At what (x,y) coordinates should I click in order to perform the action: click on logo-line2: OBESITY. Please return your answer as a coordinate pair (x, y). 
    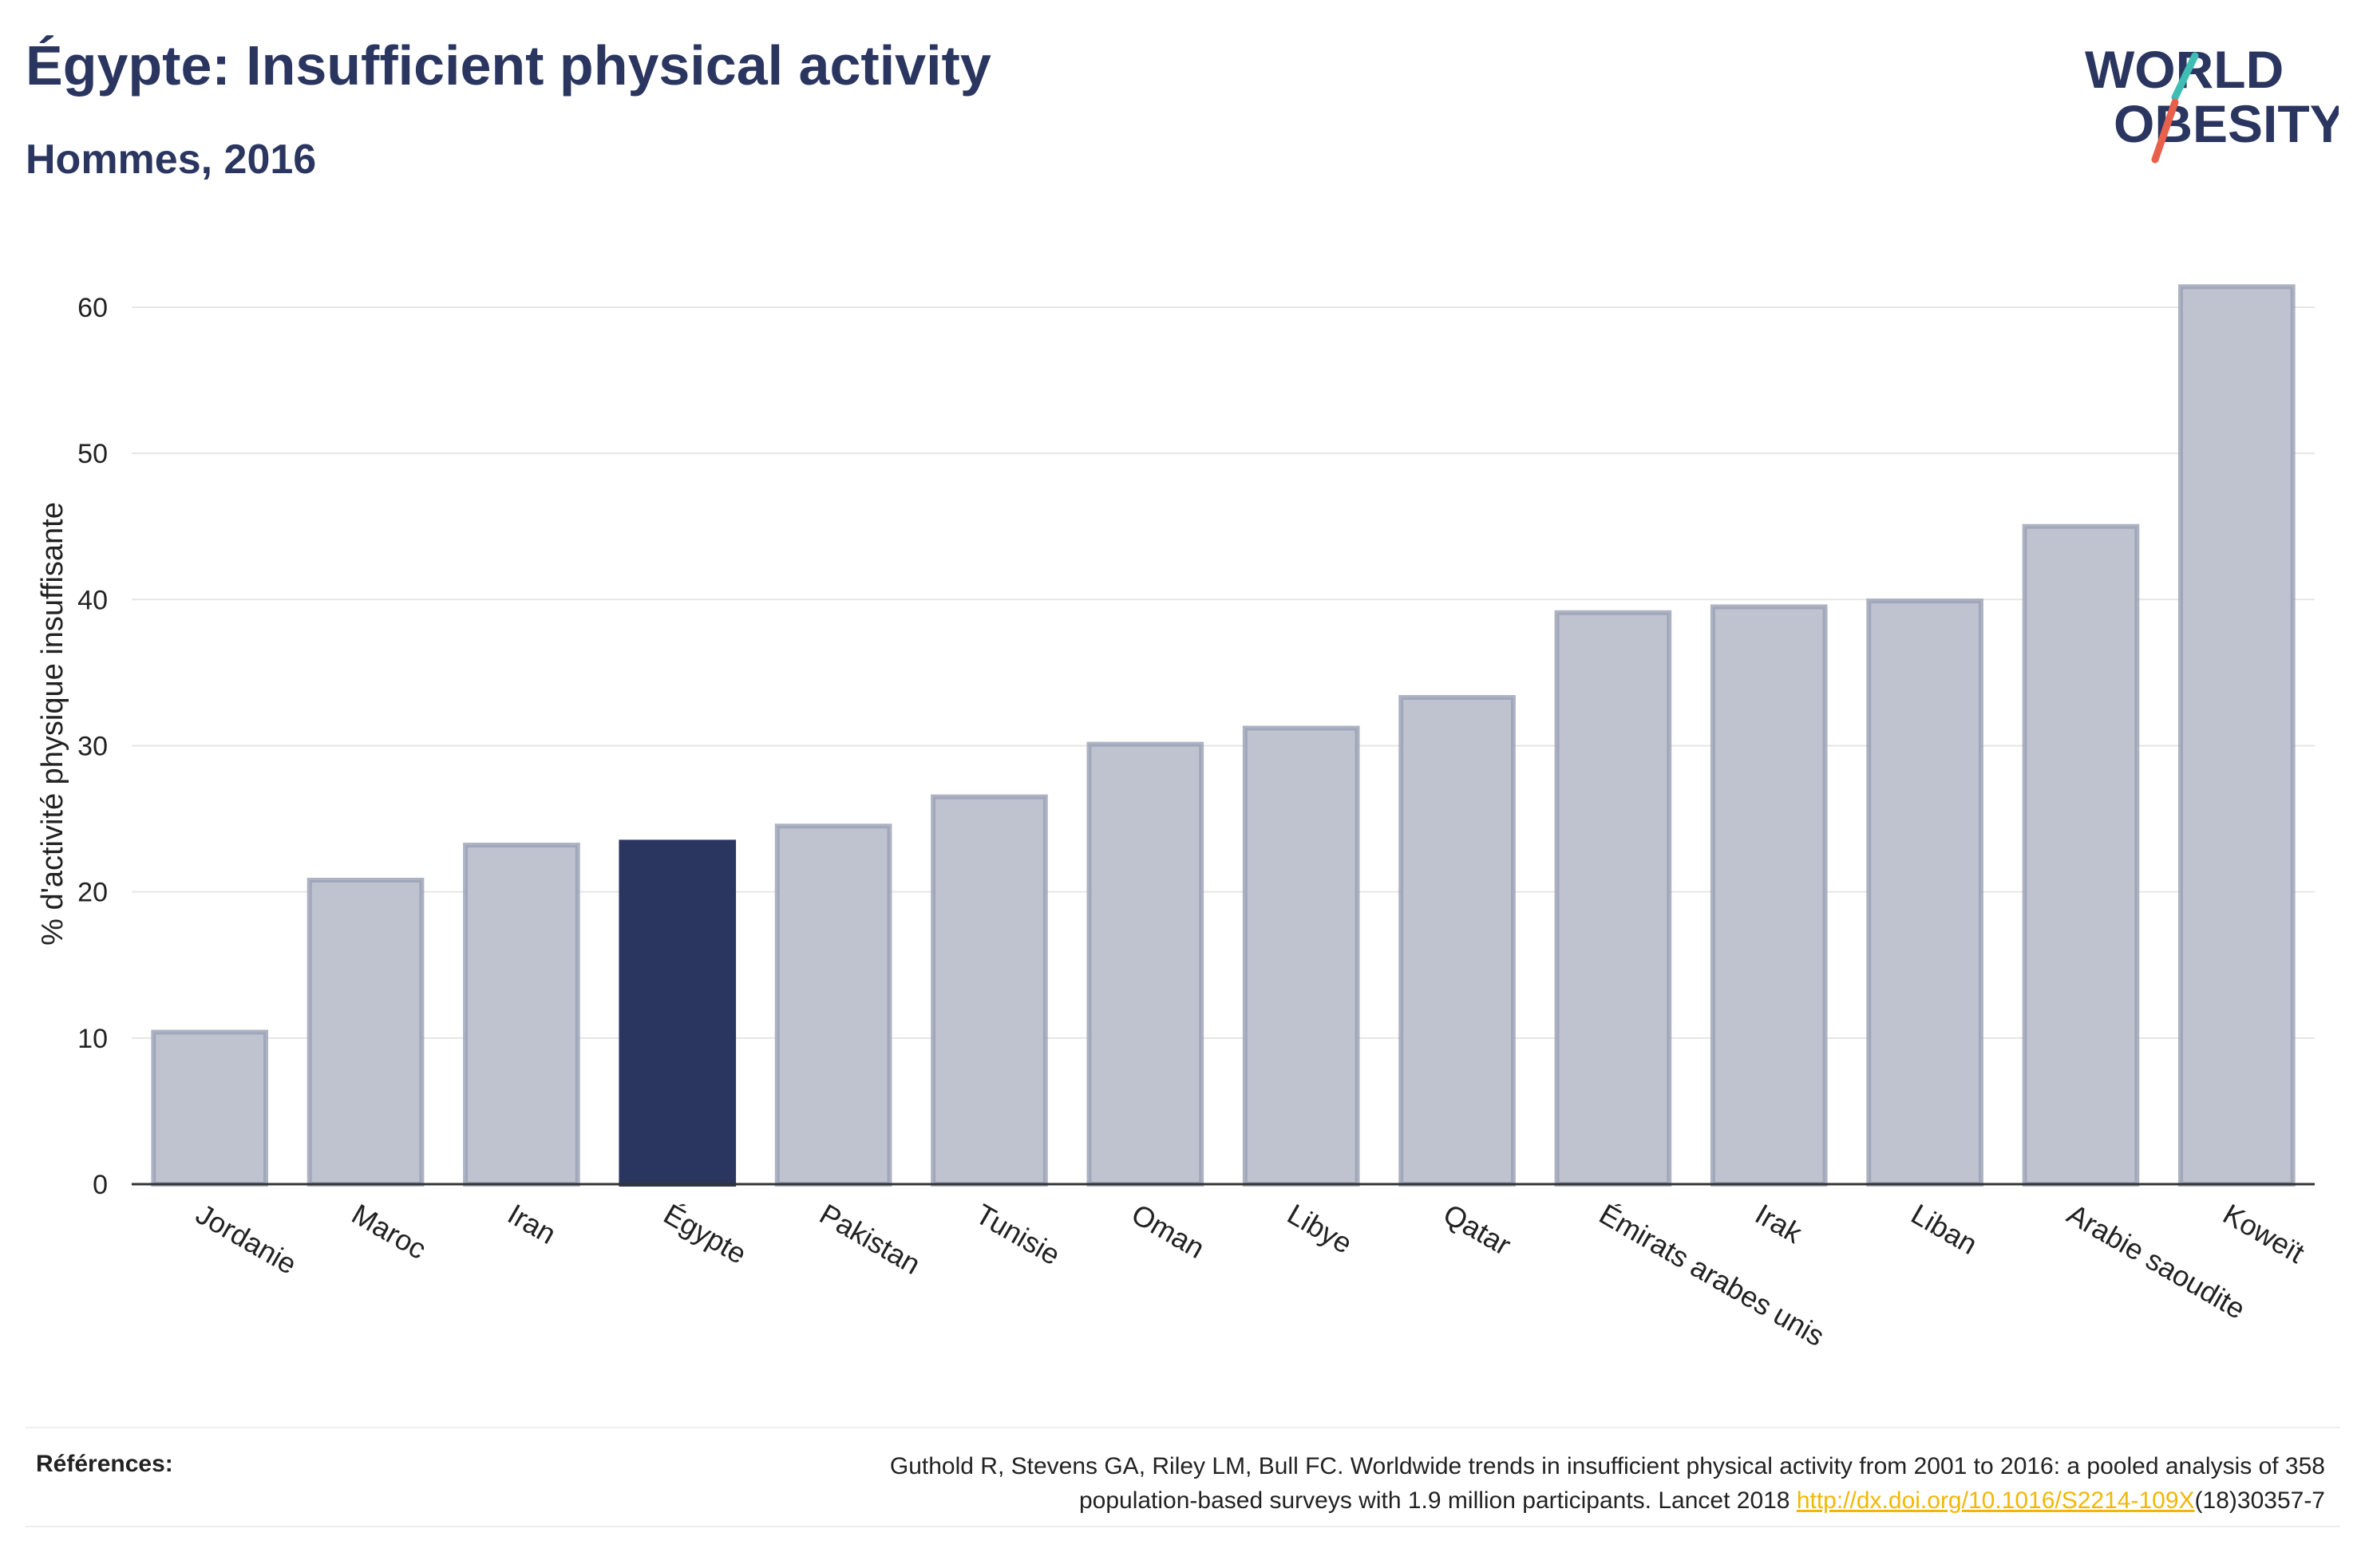
    Looking at the image, I should click on (2226, 124).